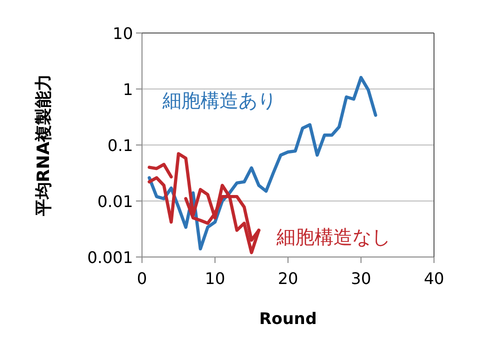 The height and width of the screenshot is (347, 483). I want to click on y-tick-label: 10, so click(122, 33).